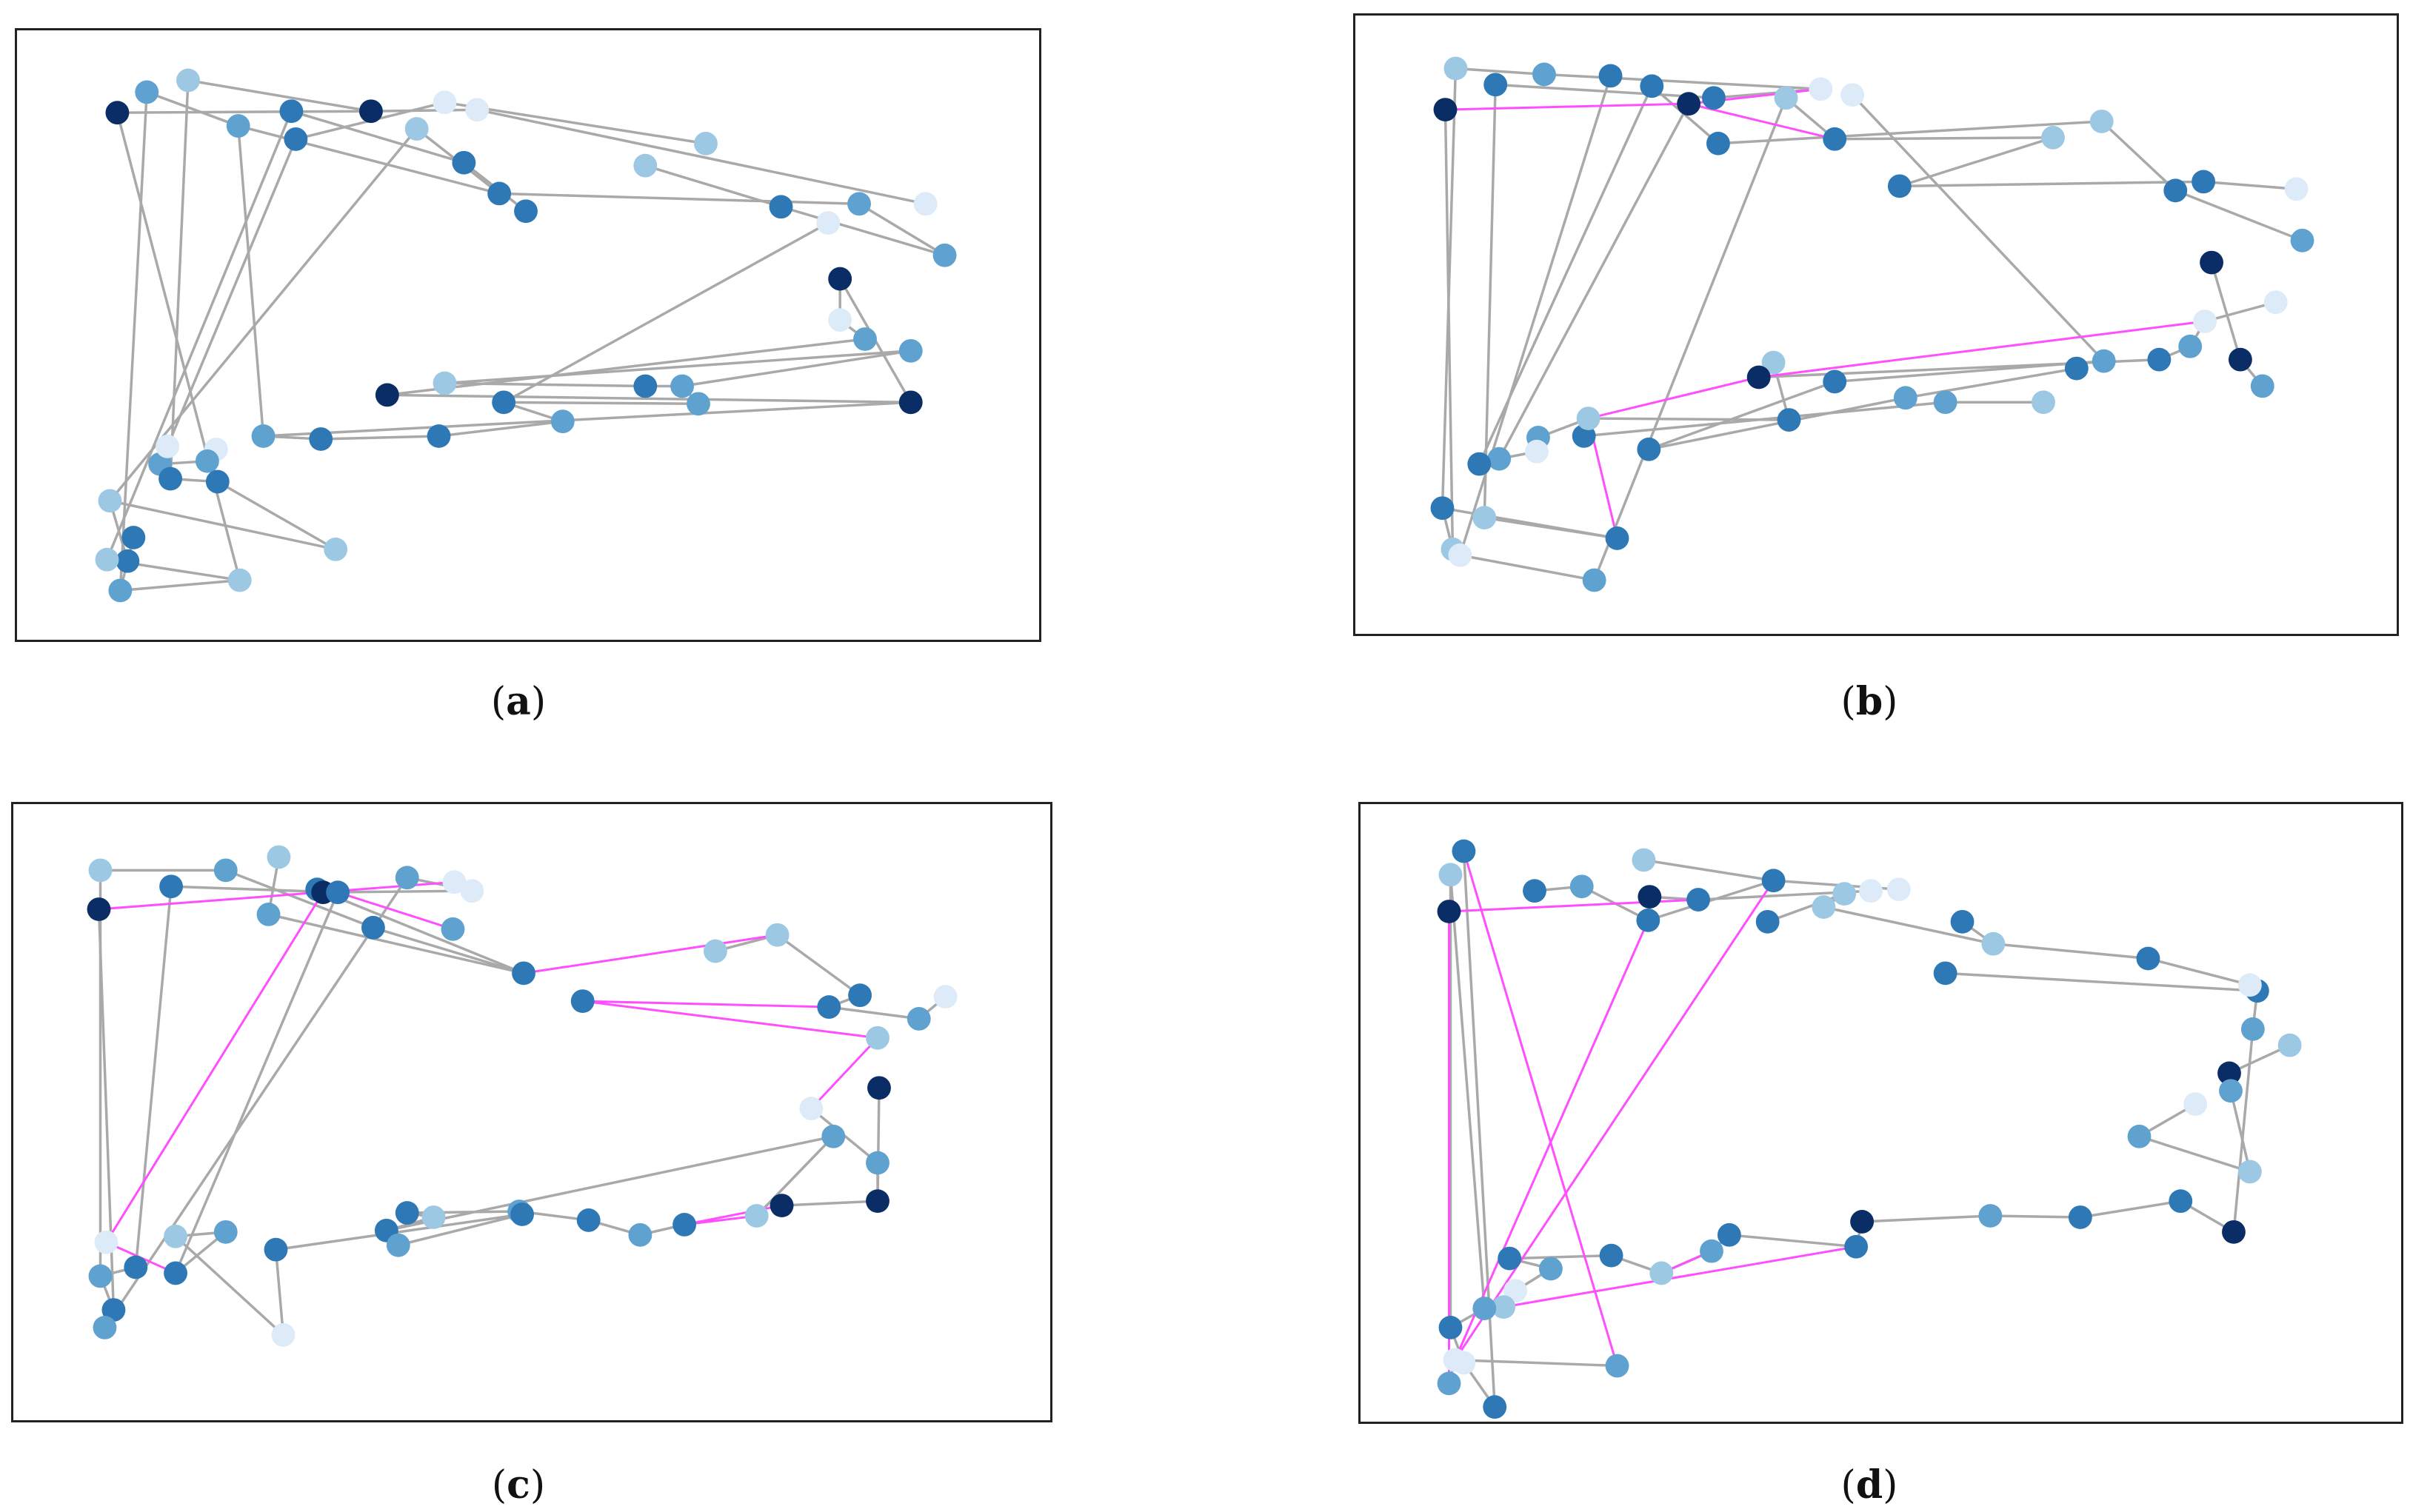 This screenshot has width=2410, height=1512. What do you see at coordinates (1869, 702) in the screenshot?
I see `caption-b: (b)` at bounding box center [1869, 702].